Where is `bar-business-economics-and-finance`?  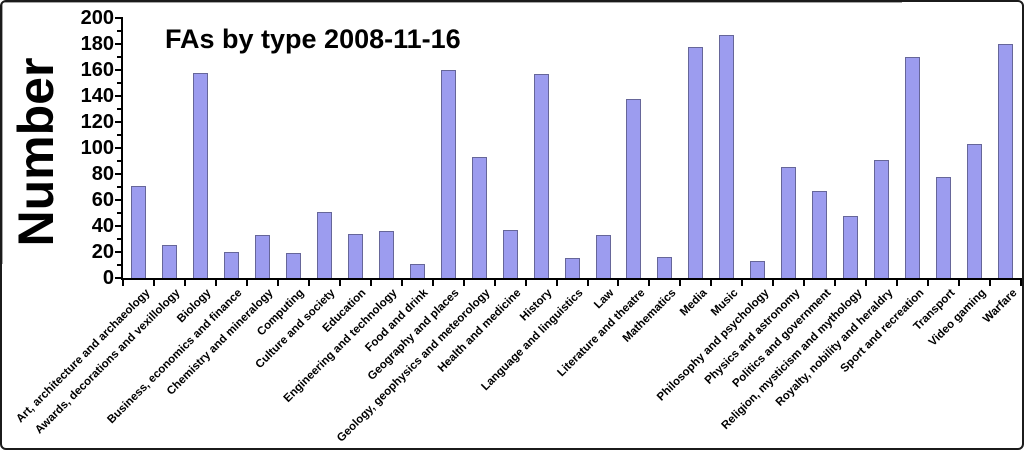
bar-business-economics-and-finance is located at coordinates (231, 265).